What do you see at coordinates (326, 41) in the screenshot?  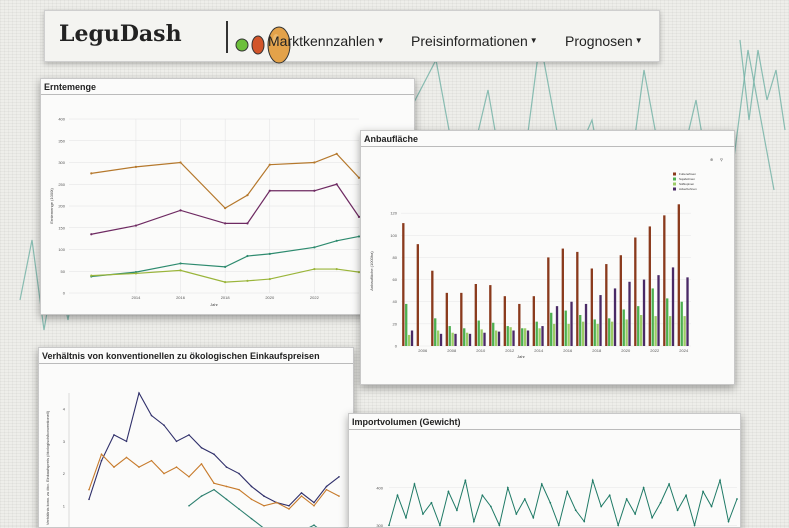 I see `nav-marktkennzahlen: Marktkennzahlen ▼` at bounding box center [326, 41].